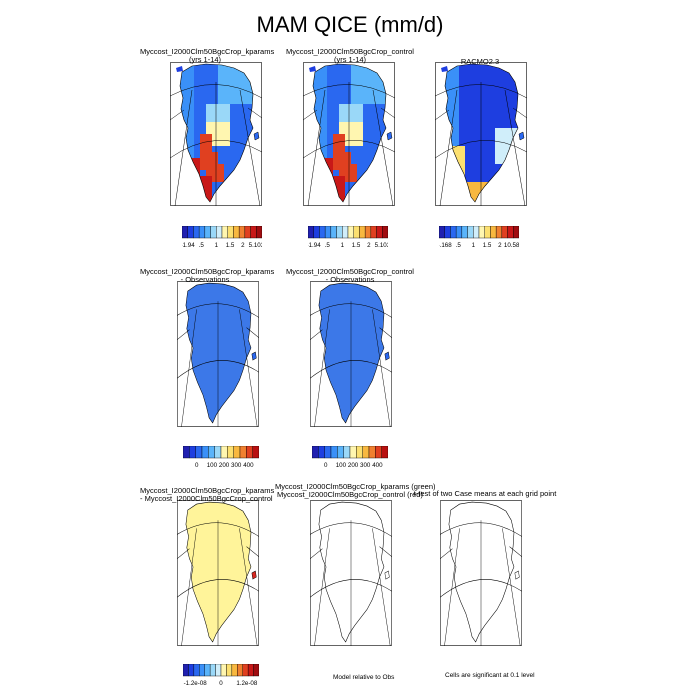 Image resolution: width=700 pixels, height=700 pixels. Describe the element at coordinates (459, 245) in the screenshot. I see `colorbar-tick-label: .5` at that location.